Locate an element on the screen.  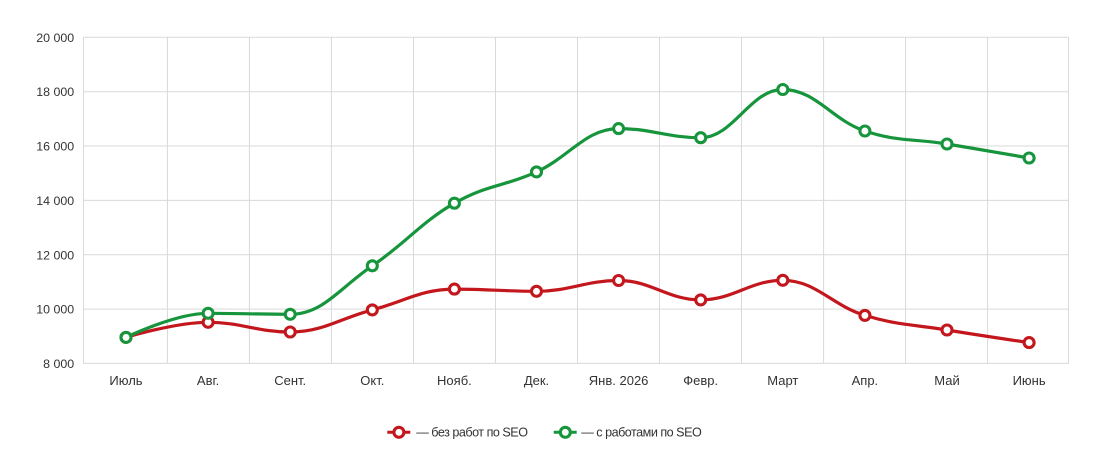
svg-text: Нояб. is located at coordinates (454, 380).